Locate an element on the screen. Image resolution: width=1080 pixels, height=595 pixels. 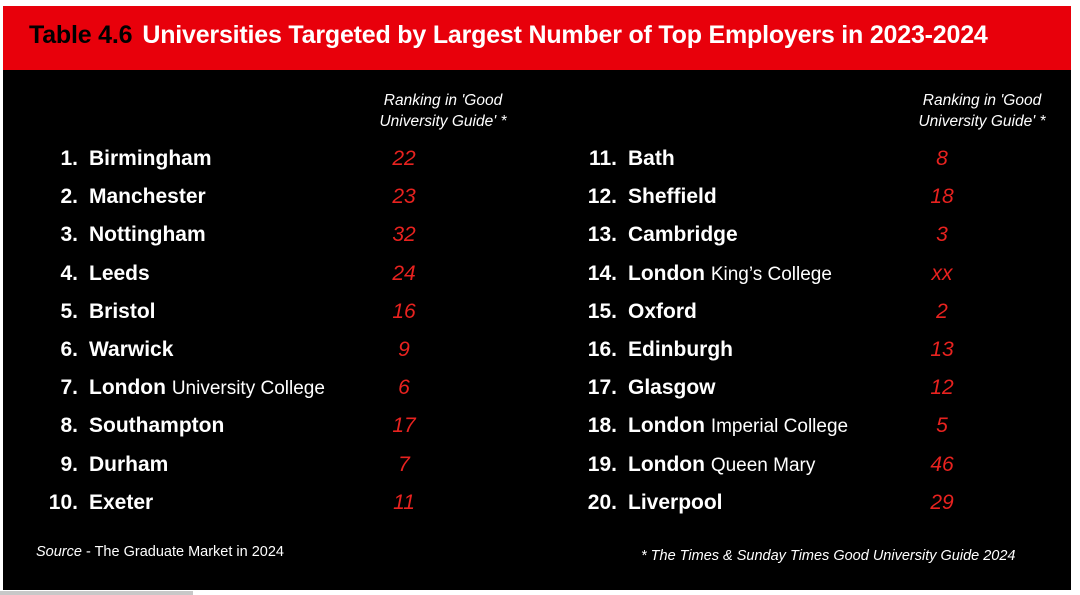
university-name-main: Durham is located at coordinates (129, 464).